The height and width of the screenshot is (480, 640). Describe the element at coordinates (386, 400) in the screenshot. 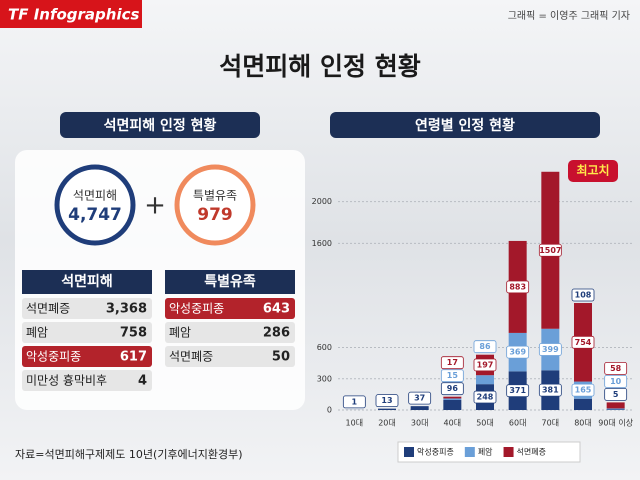

I see `value-label: 13` at that location.